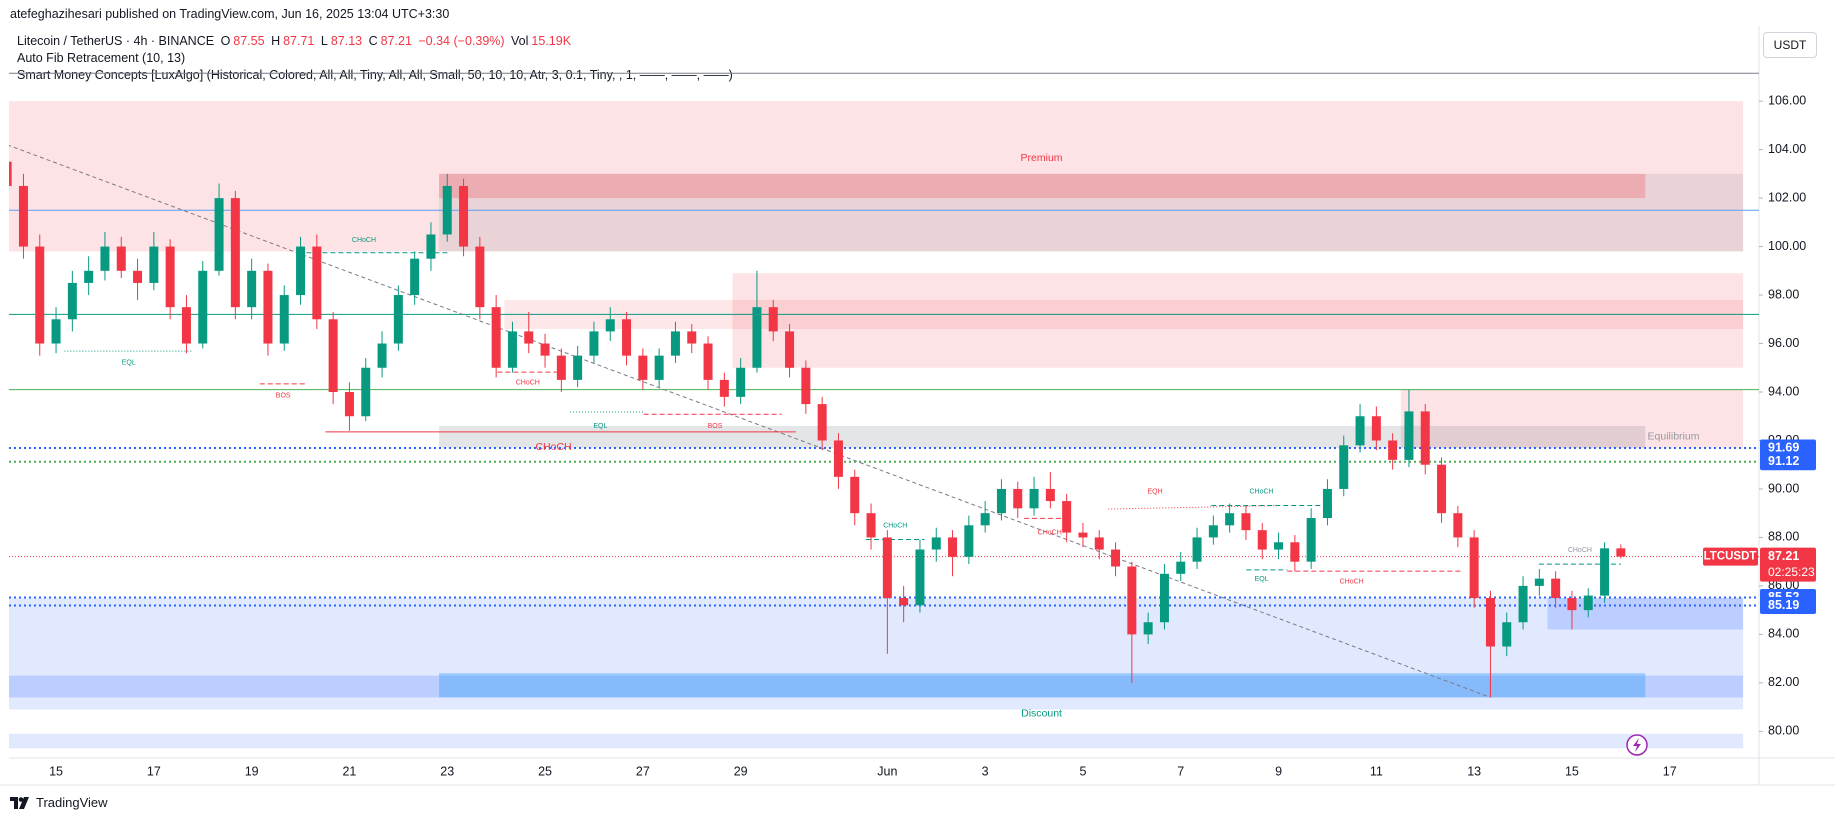  I want to click on x-tick-label: 9, so click(1278, 771).